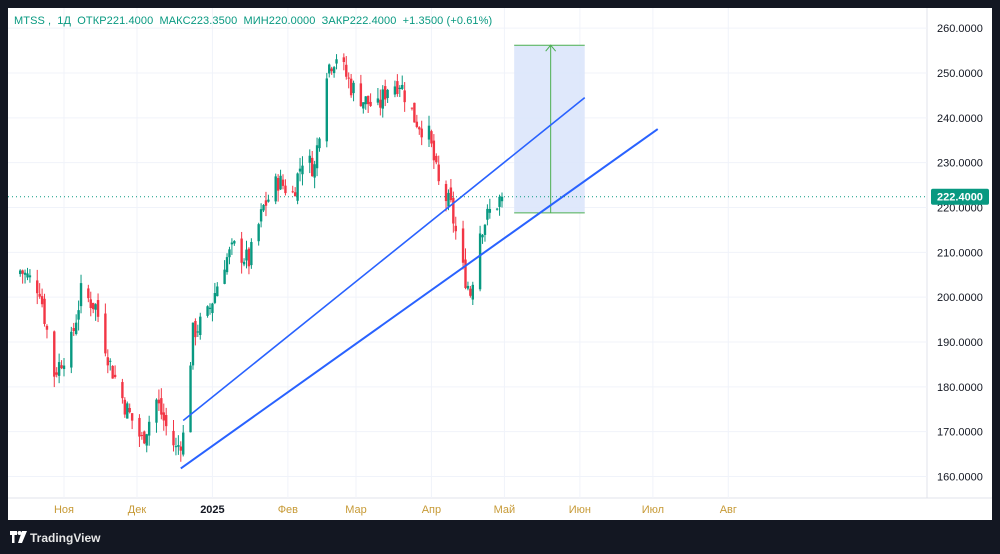 This screenshot has width=1000, height=554. I want to click on x-tick-label: 2025, so click(212, 510).